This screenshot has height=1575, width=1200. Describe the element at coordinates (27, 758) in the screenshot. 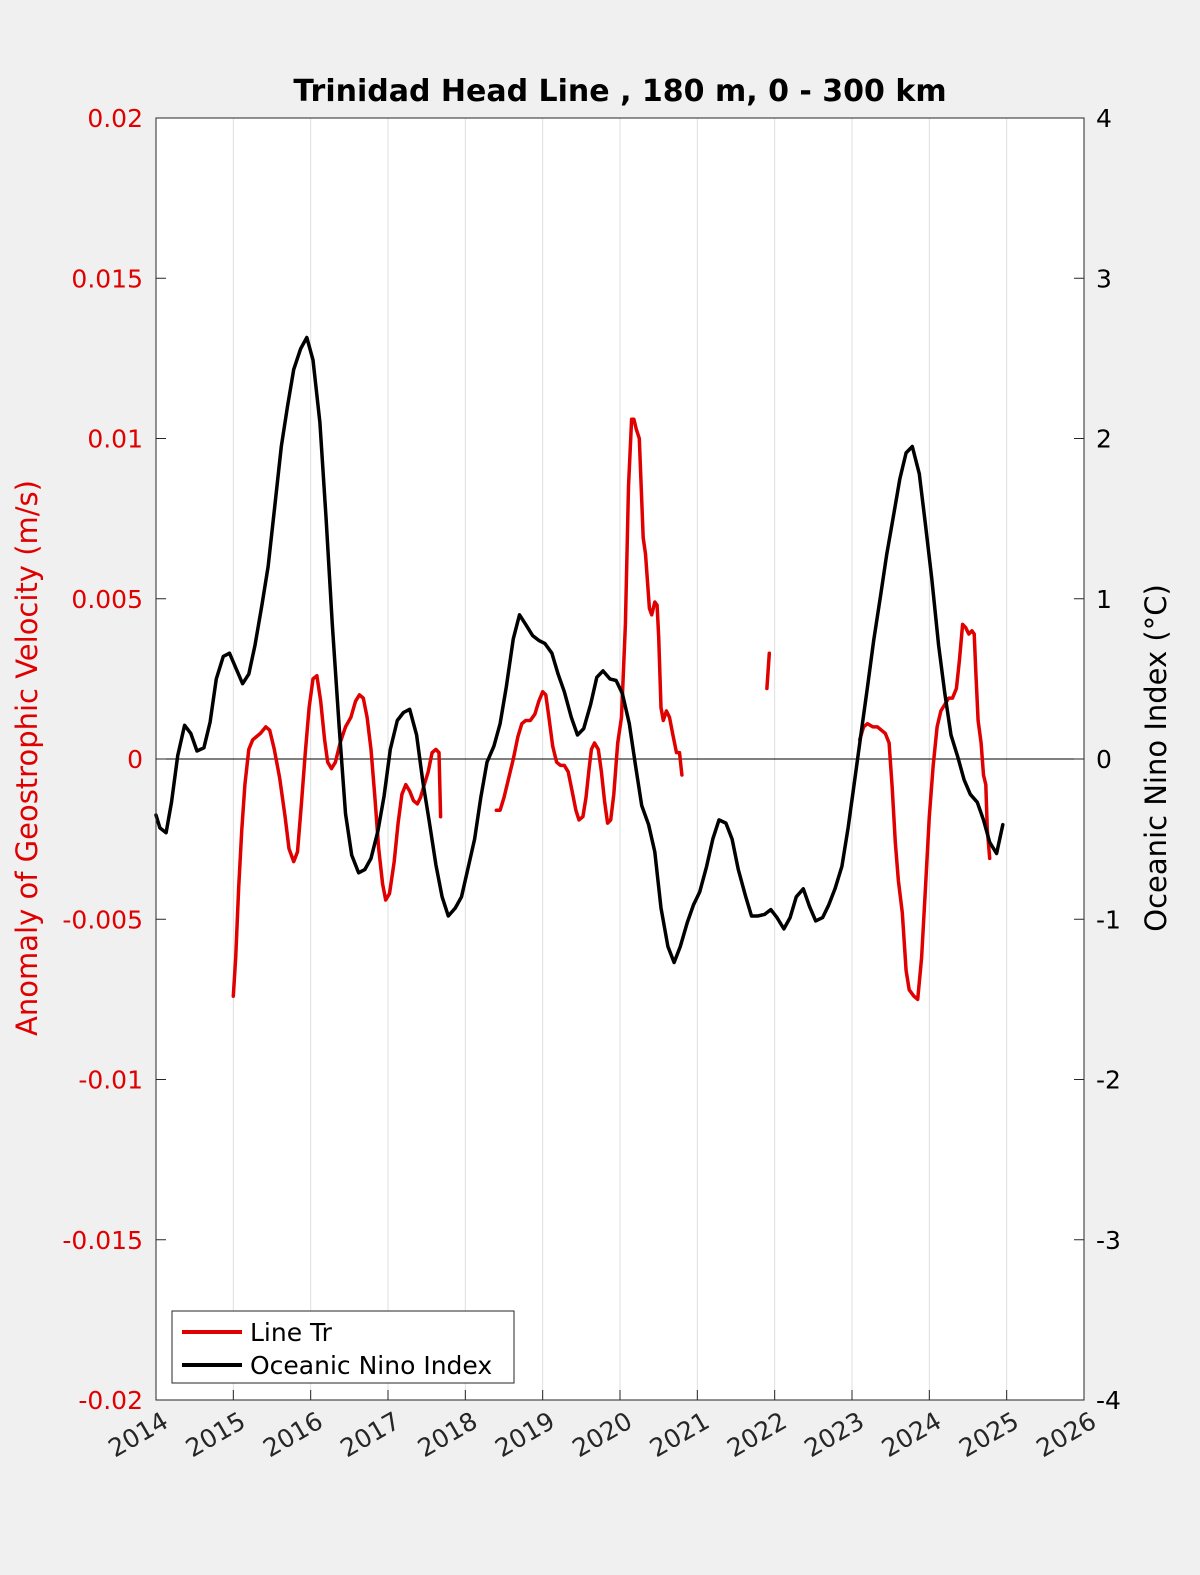

I see `left-axis-label: Anomaly of Geostrophic Velocity (m/s)` at that location.